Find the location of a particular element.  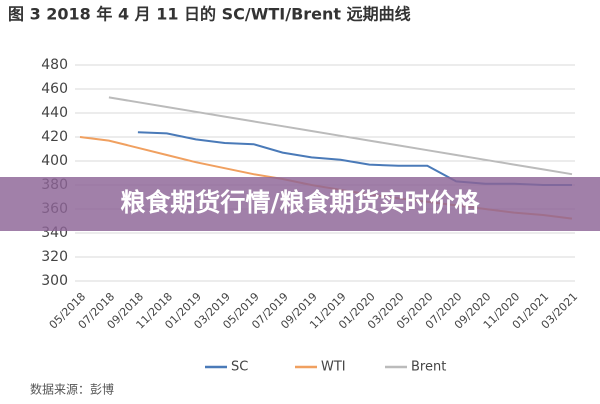

y-tick-label: 480 is located at coordinates (54, 65).